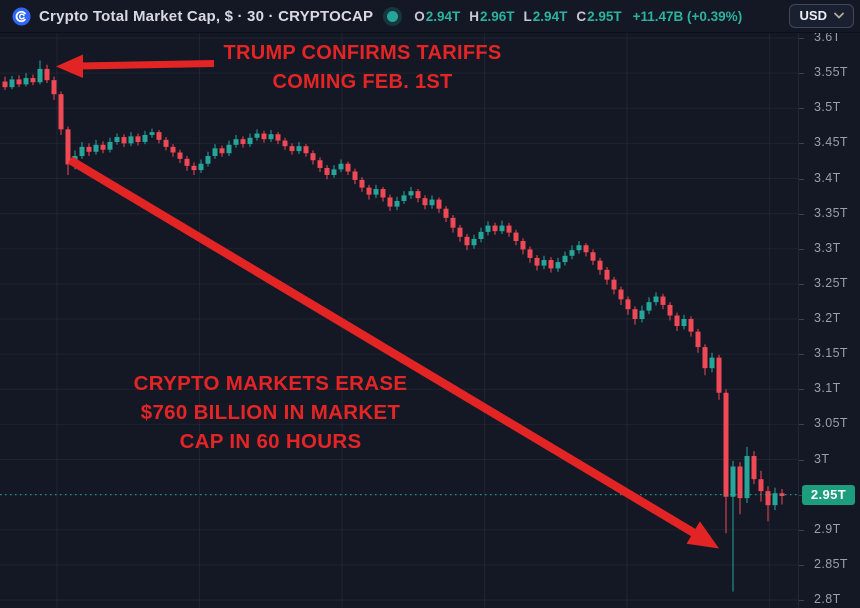 Image resolution: width=860 pixels, height=608 pixels. I want to click on axis-label: 3.05T, so click(831, 423).